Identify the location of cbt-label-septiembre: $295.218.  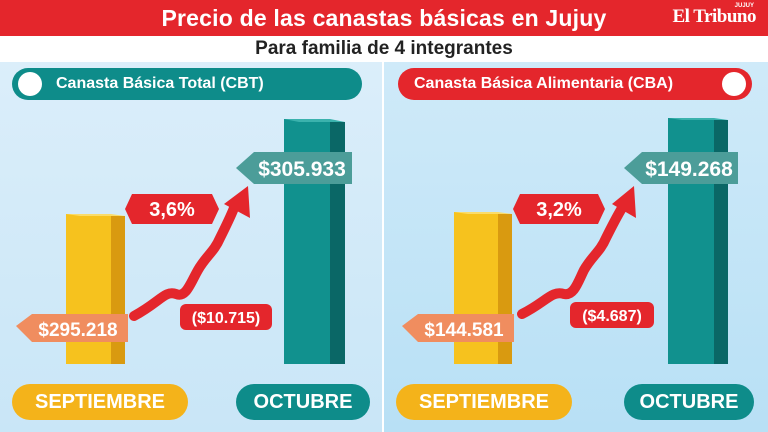
(72, 328).